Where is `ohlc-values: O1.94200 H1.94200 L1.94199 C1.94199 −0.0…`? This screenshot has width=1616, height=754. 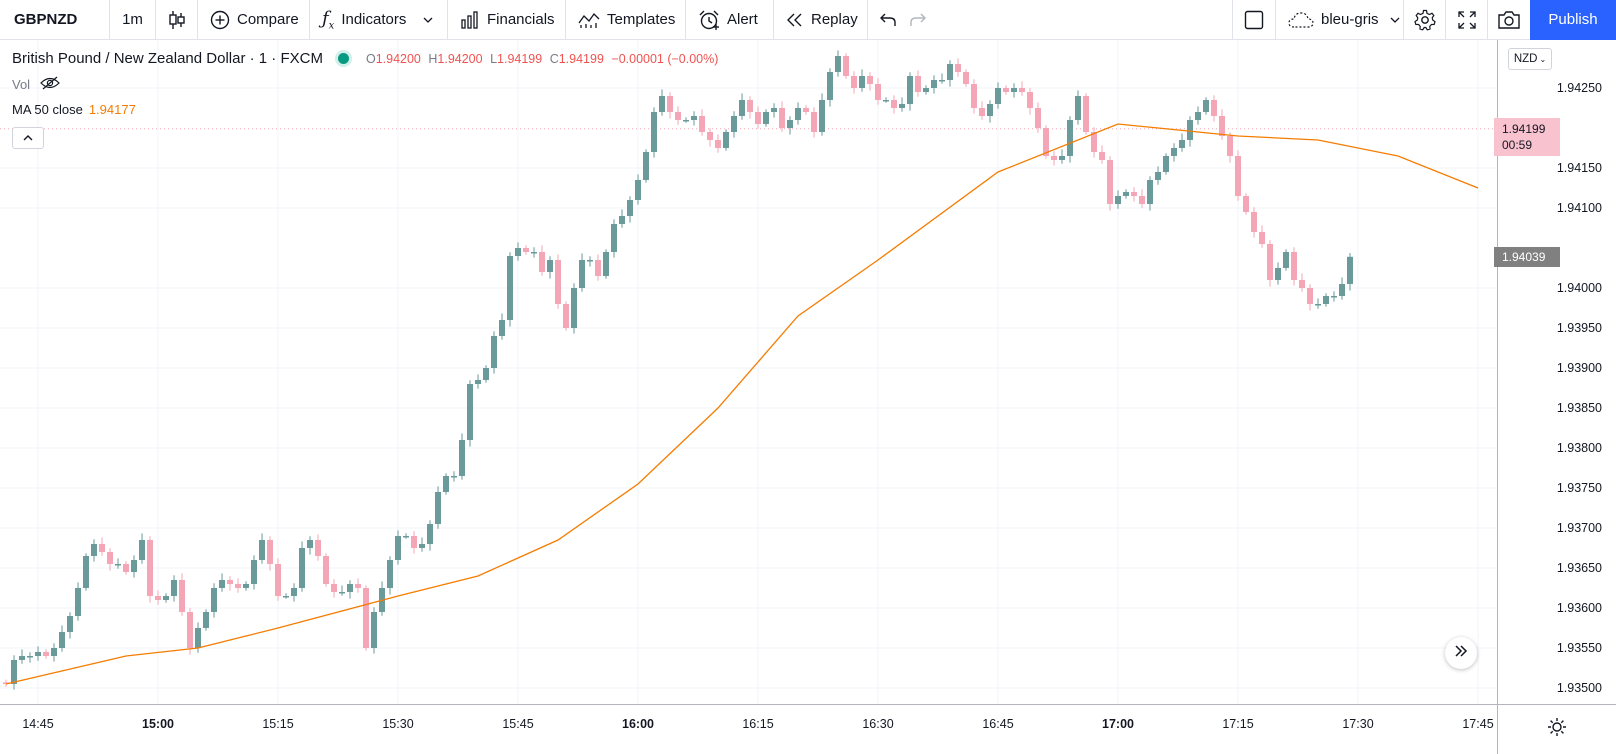 ohlc-values: O1.94200 H1.94200 L1.94199 C1.94199 −0.0… is located at coordinates (544, 59).